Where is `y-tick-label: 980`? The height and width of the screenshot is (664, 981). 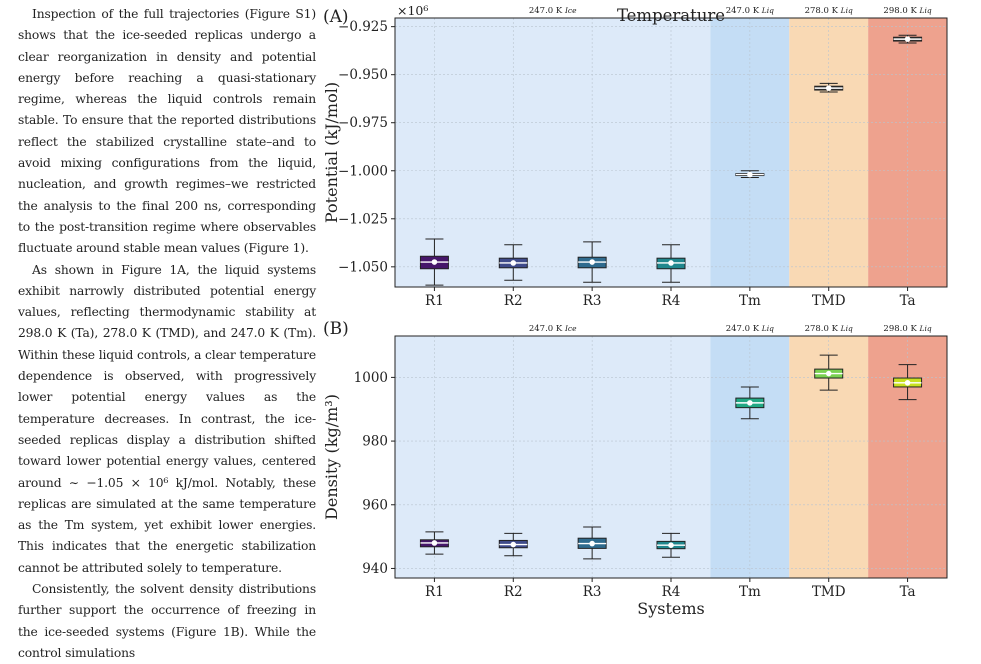 y-tick-label: 980 is located at coordinates (375, 442).